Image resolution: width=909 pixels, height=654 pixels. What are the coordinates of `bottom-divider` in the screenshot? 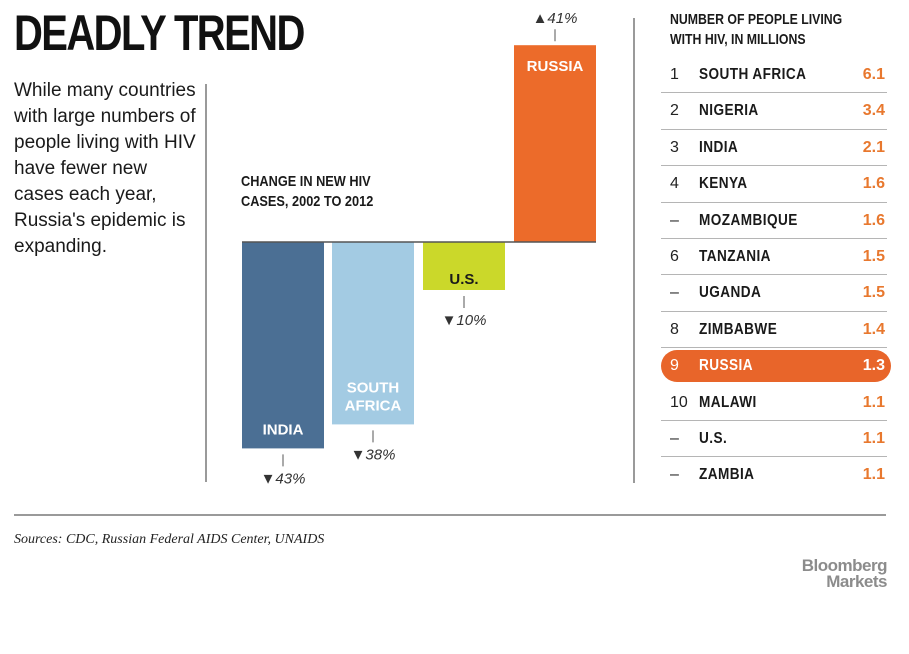 It's located at (450, 515).